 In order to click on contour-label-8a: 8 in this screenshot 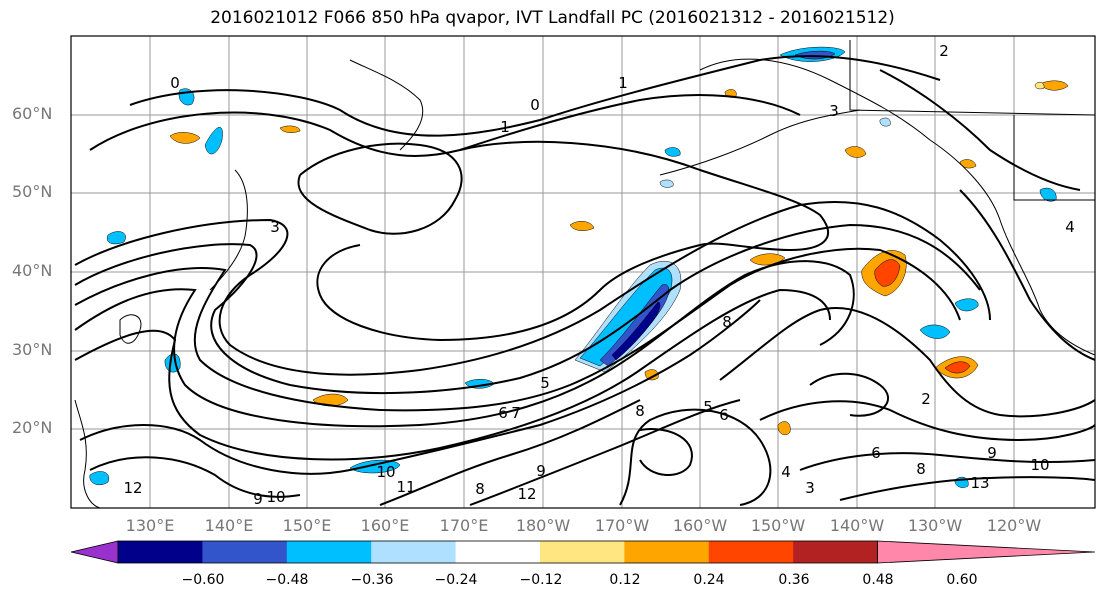, I will do `click(727, 322)`.